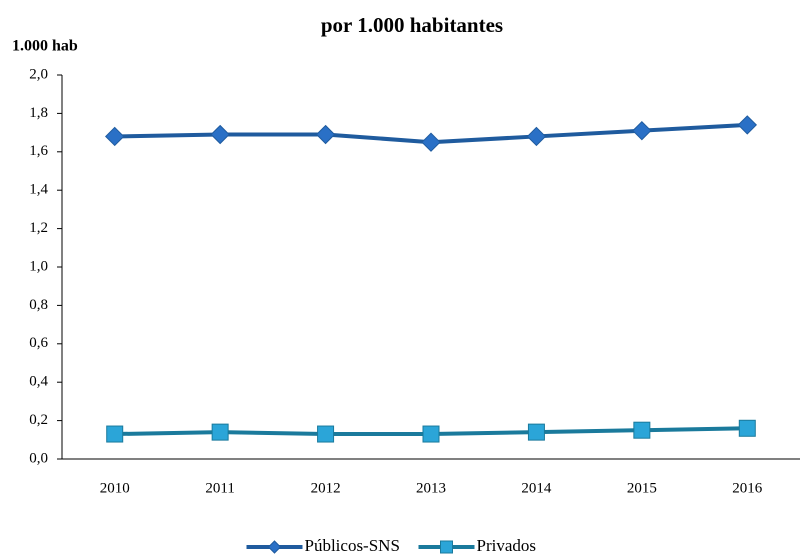  I want to click on chart-title: por 1.000 habitantes, so click(412, 25).